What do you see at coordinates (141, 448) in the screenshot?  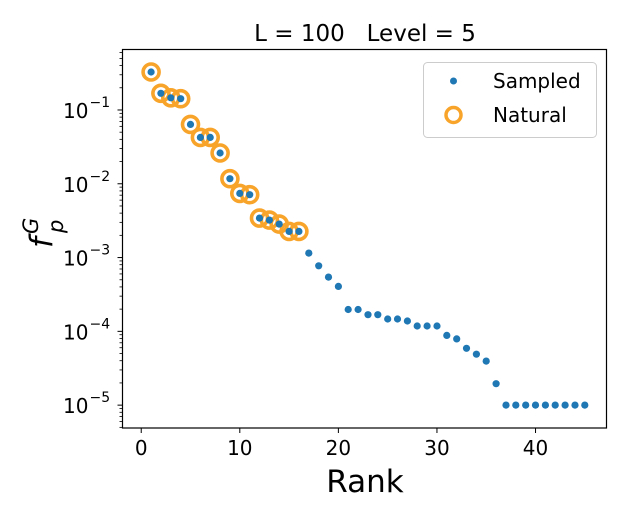 I see `x-tick-label: 0` at bounding box center [141, 448].